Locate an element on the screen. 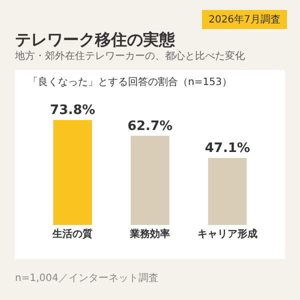 The height and width of the screenshot is (300, 300). text: n=1,004／インターネット調査 is located at coordinates (86, 278).